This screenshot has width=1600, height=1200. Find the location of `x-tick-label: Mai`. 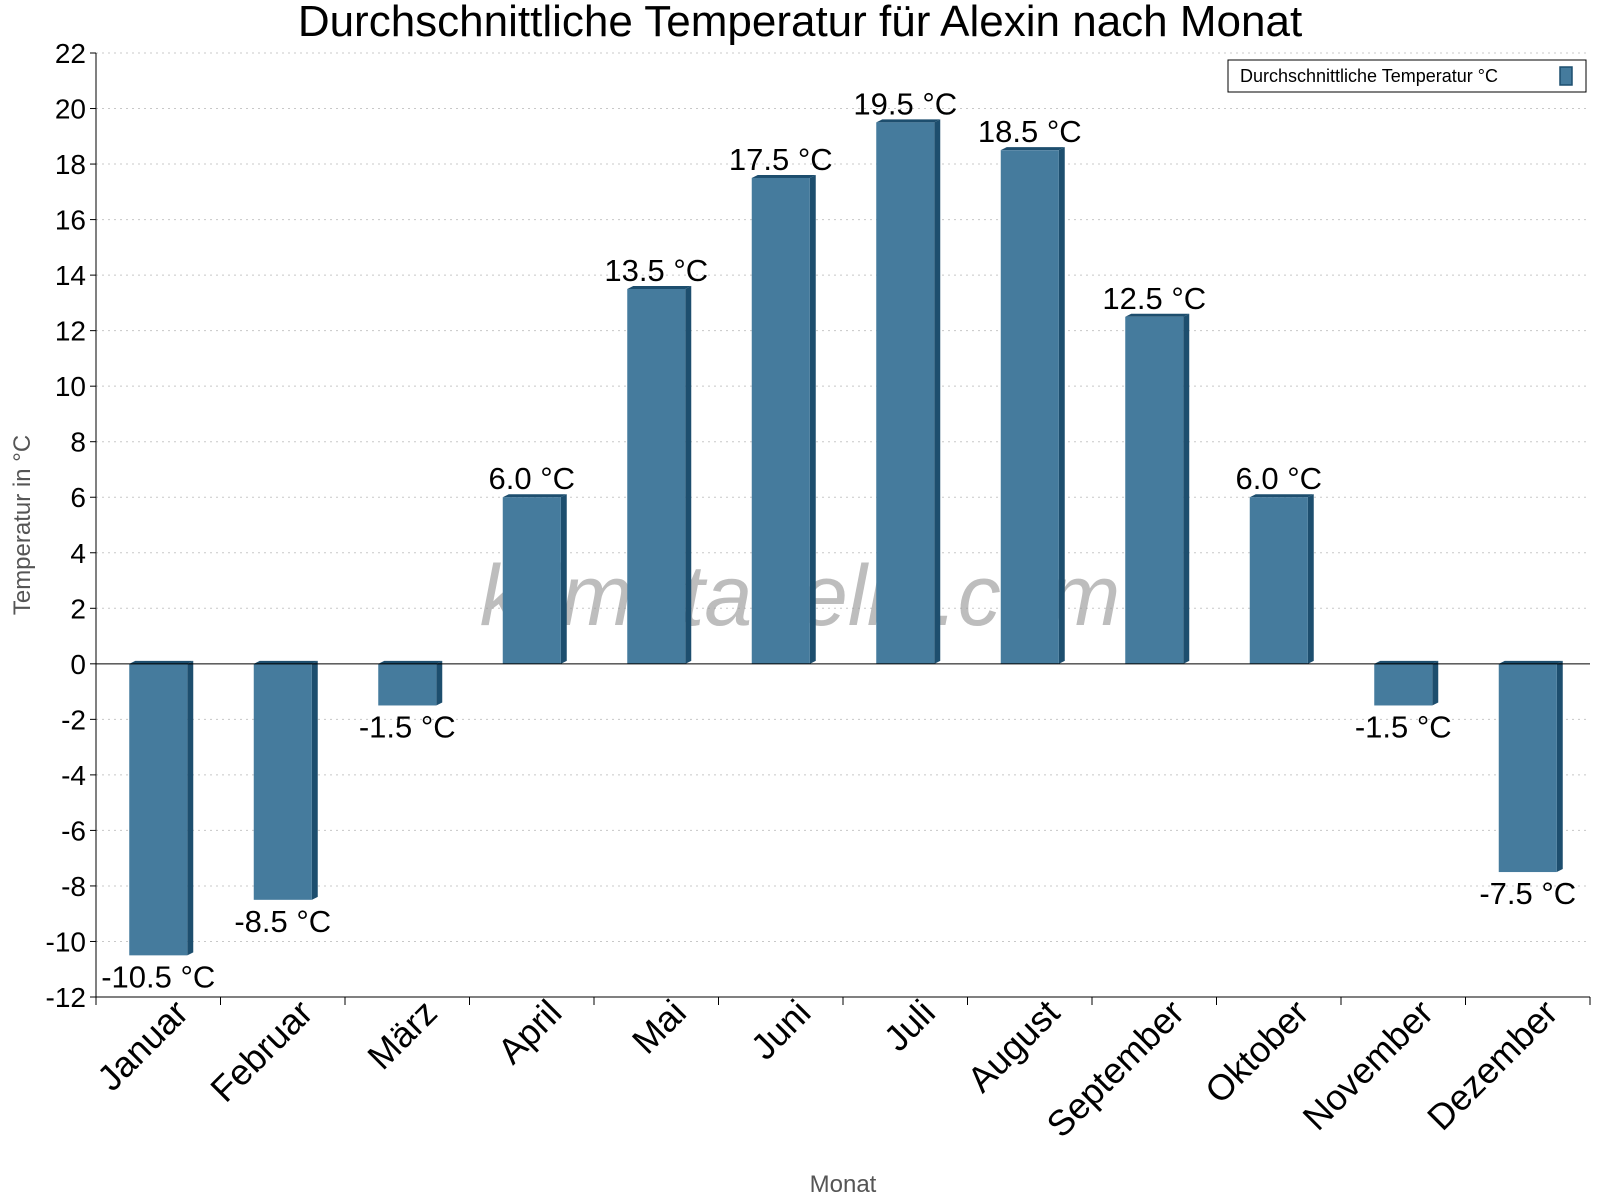

x-tick-label: Mai is located at coordinates (659, 1027).